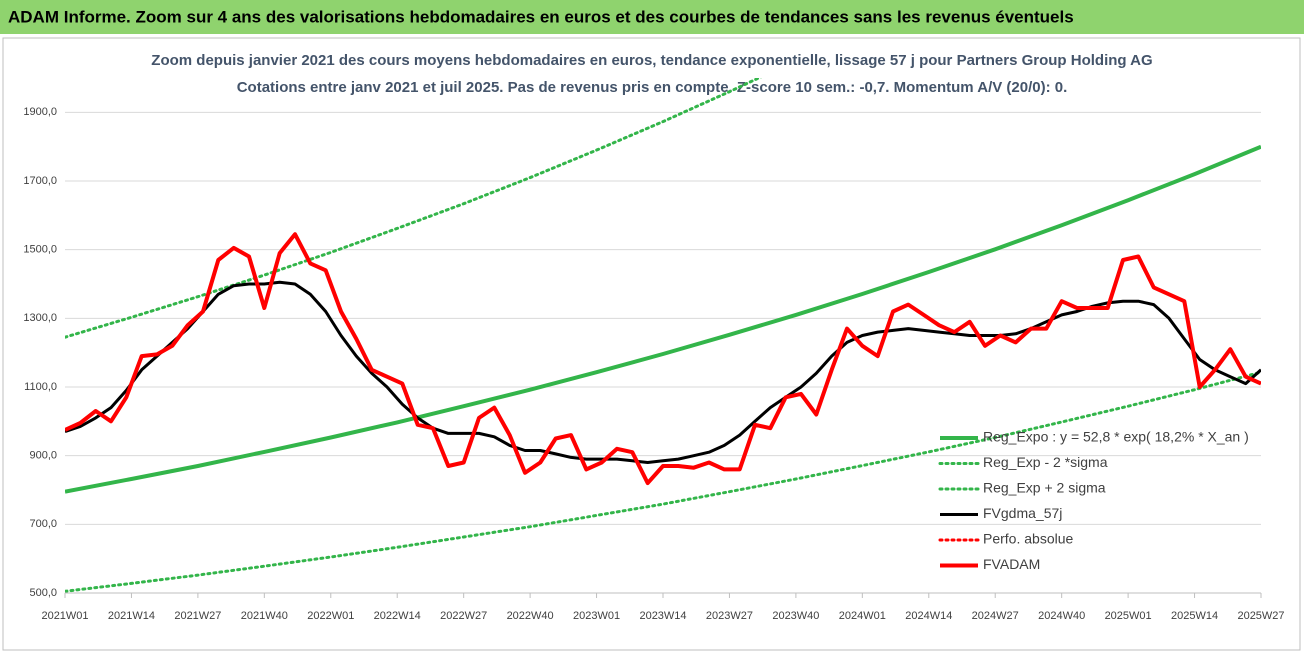  I want to click on x-tick-label: 2023W14, so click(662, 616).